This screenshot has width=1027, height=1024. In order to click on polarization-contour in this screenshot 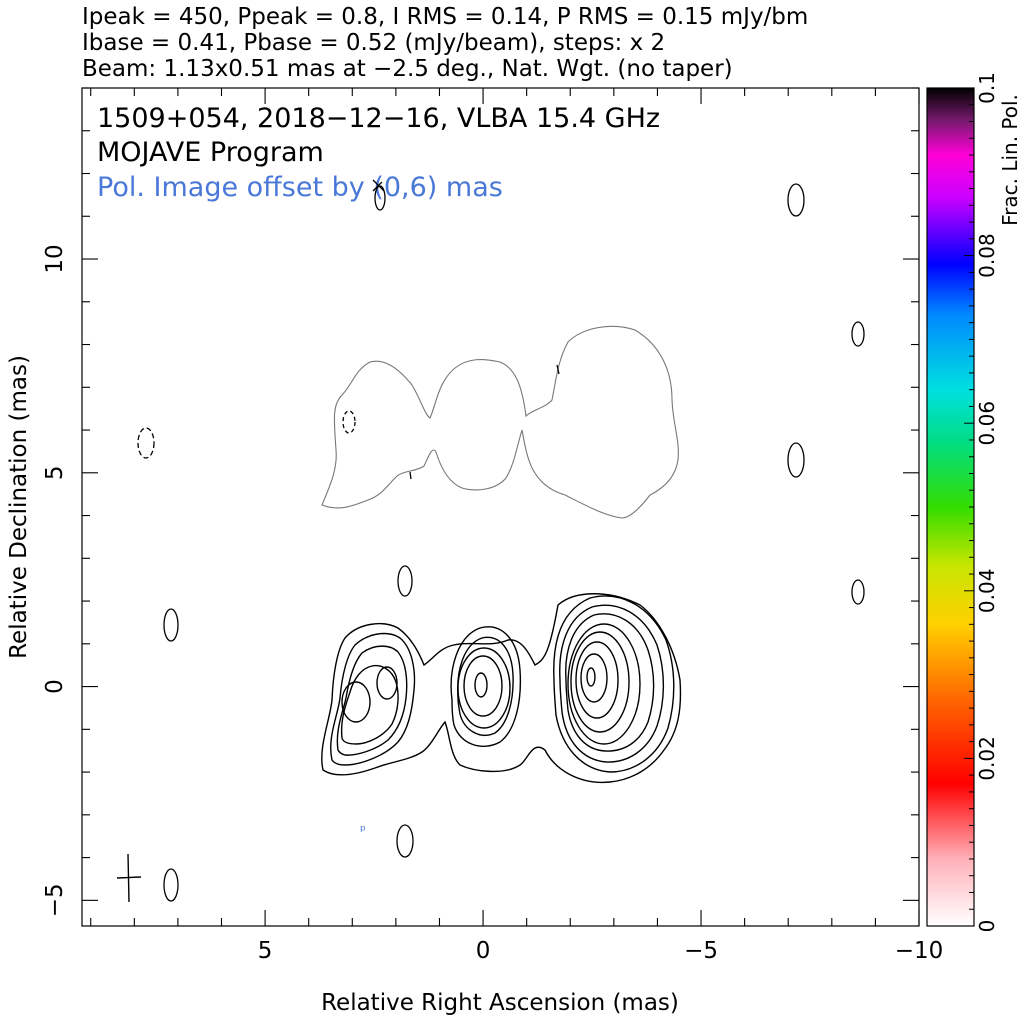, I will do `click(500, 422)`.